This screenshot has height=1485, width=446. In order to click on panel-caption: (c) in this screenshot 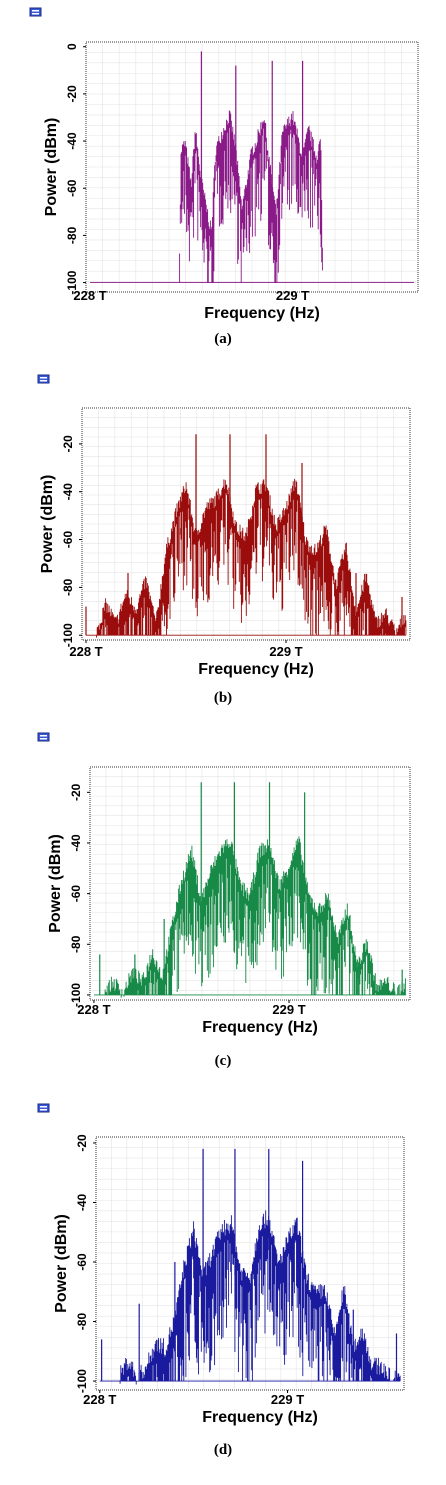, I will do `click(223, 1061)`.